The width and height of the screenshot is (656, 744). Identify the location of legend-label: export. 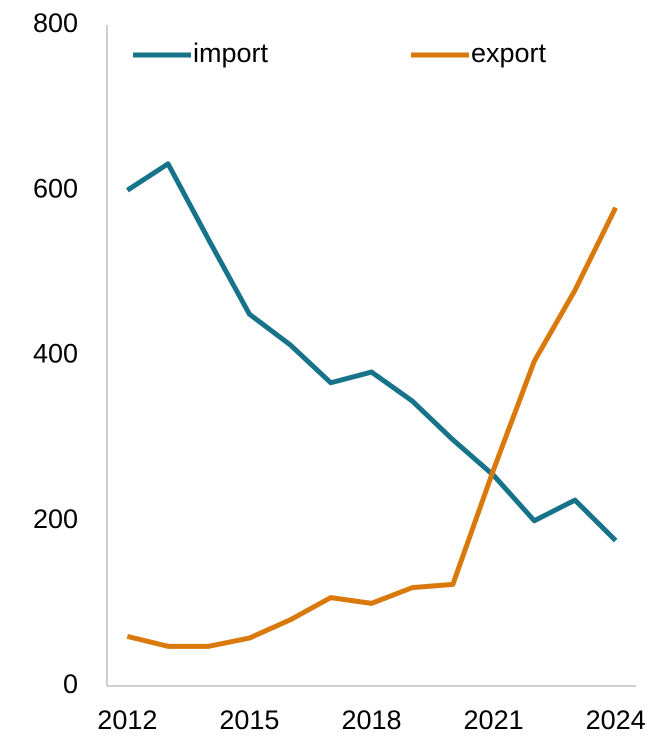
(509, 53).